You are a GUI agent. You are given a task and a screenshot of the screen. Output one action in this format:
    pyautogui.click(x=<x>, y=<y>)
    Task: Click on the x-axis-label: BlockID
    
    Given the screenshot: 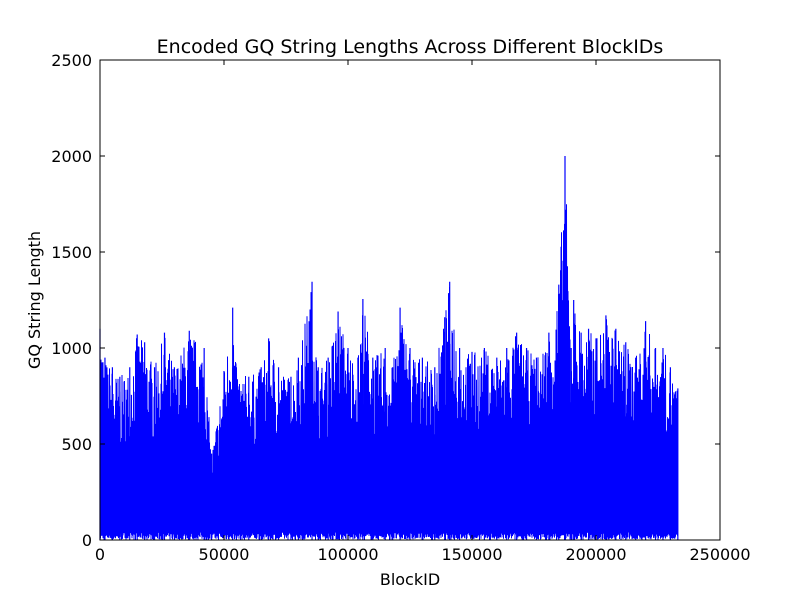 What is the action you would take?
    pyautogui.click(x=410, y=579)
    